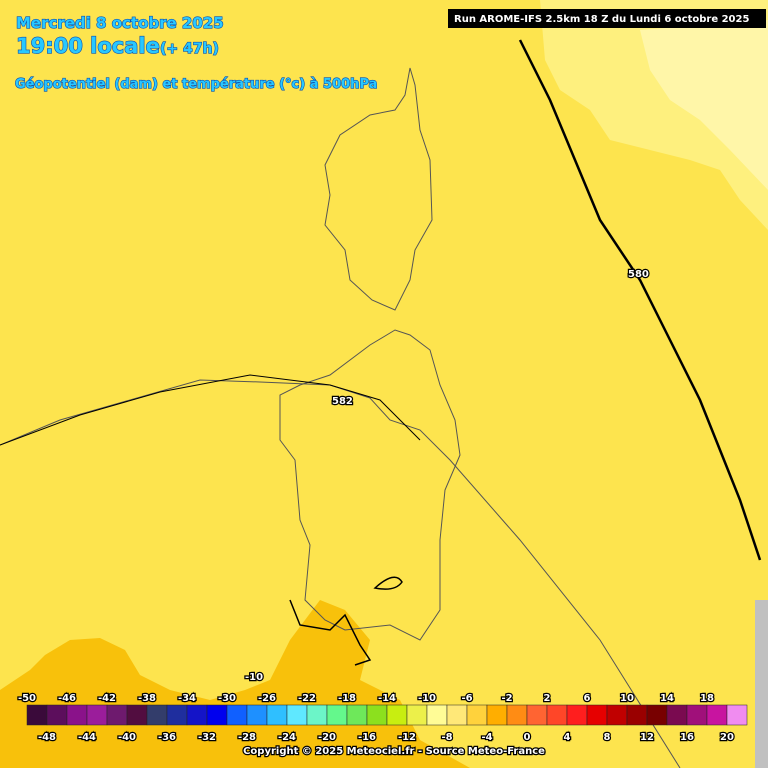  What do you see at coordinates (667, 698) in the screenshot?
I see `legend-label: 14` at bounding box center [667, 698].